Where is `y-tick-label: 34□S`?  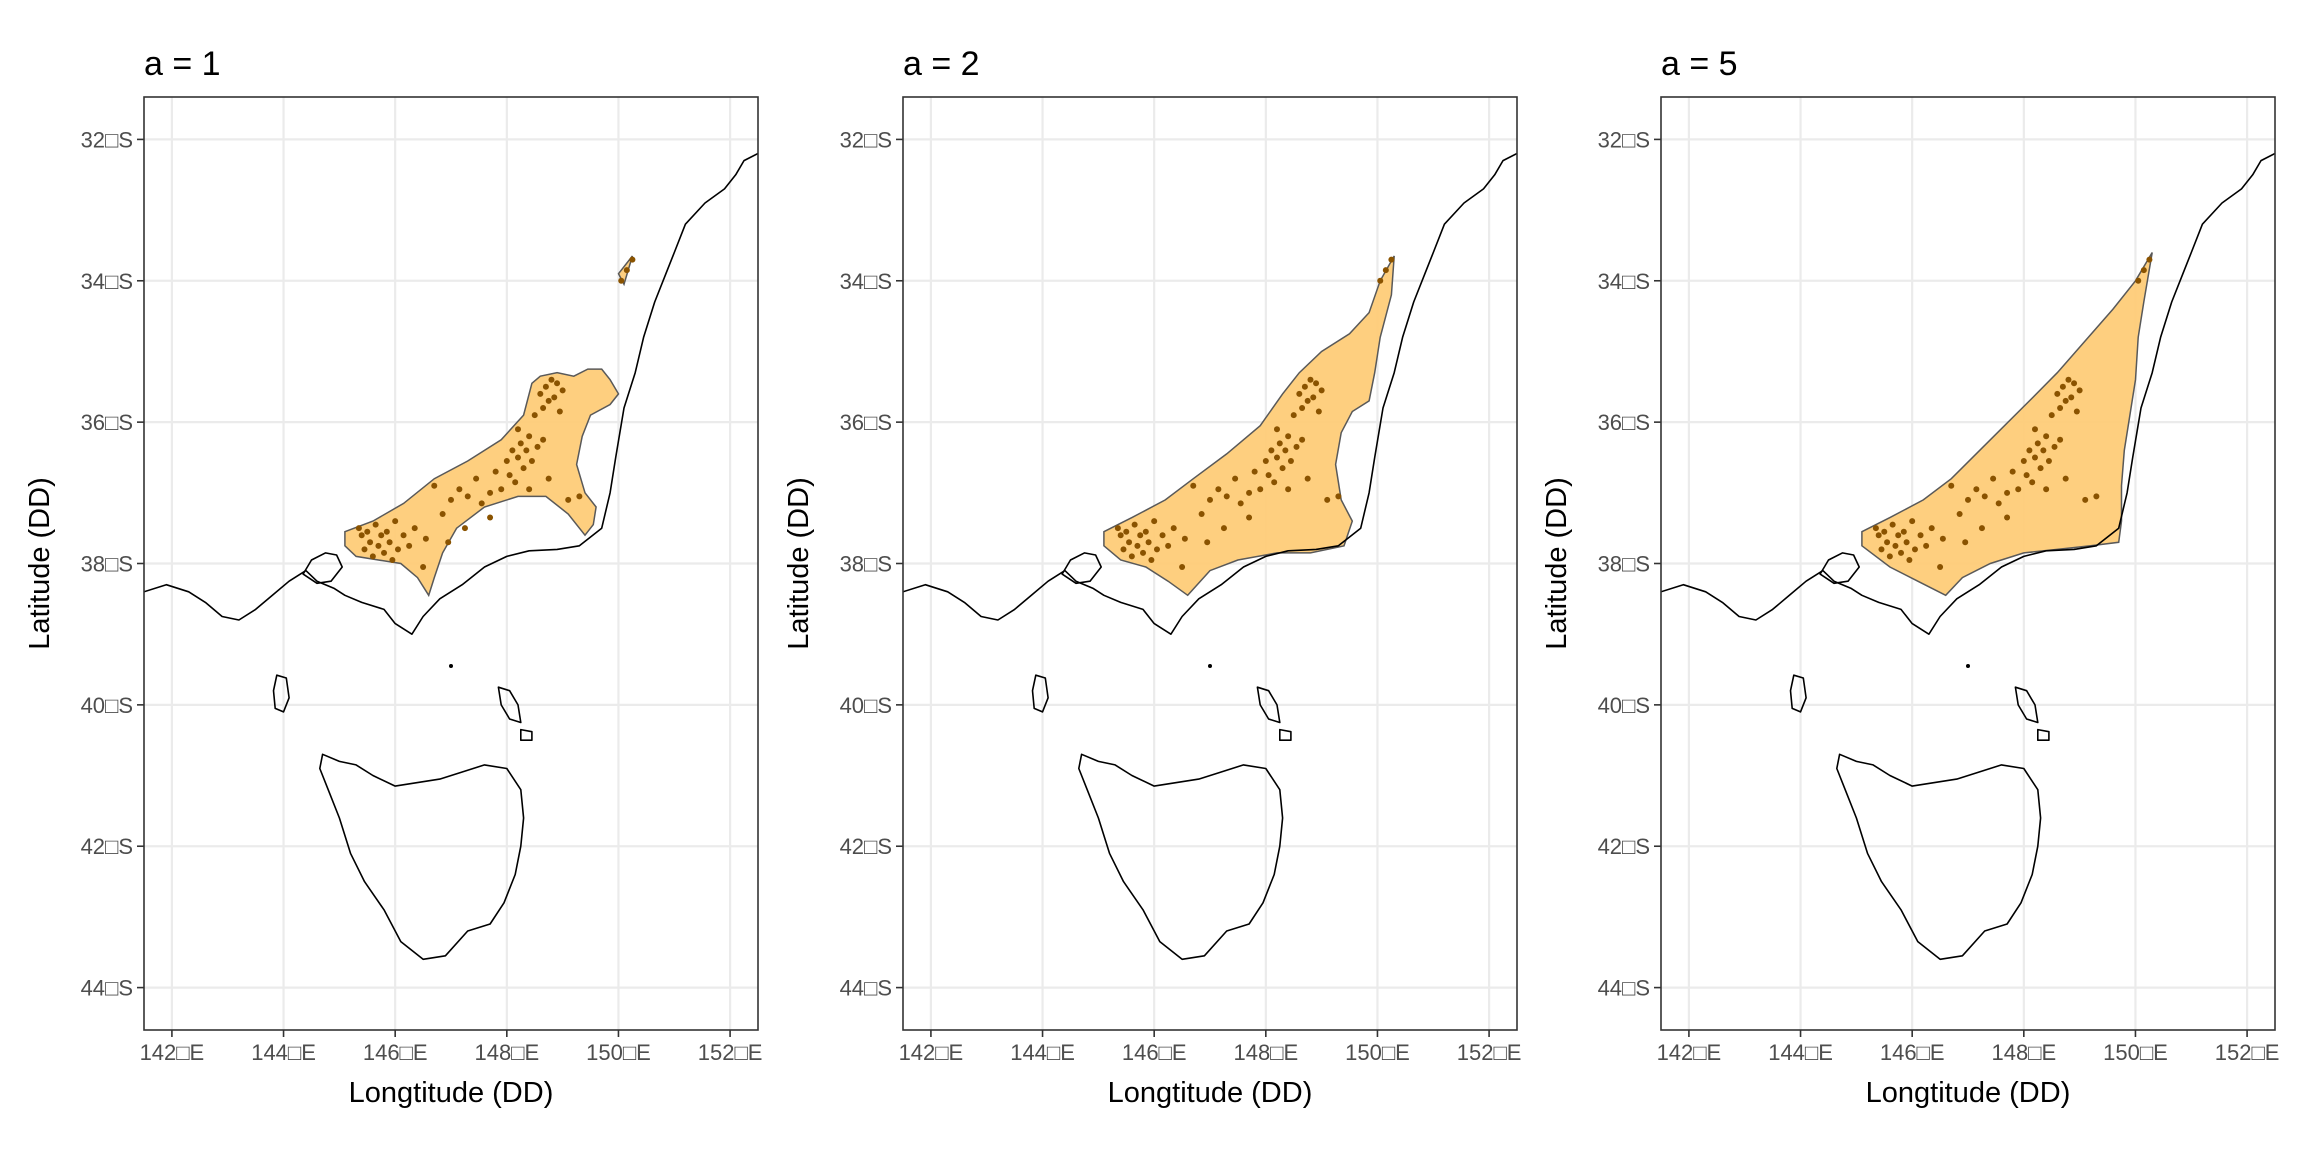 y-tick-label: 34□S is located at coordinates (1624, 281).